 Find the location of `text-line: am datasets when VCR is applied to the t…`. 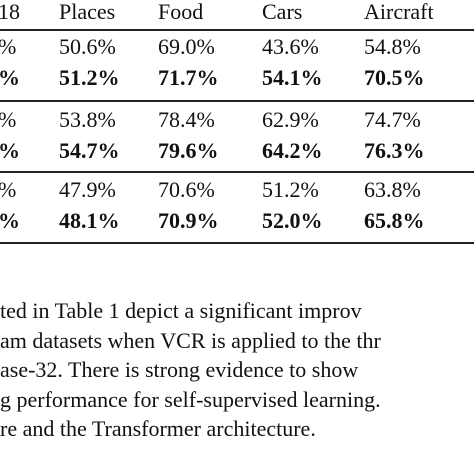

text-line: am datasets when VCR is applied to the t… is located at coordinates (190, 340).